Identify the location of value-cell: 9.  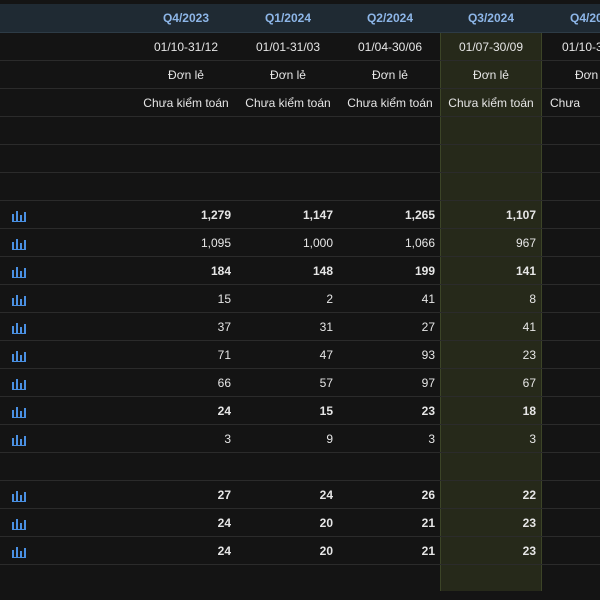
(329, 438).